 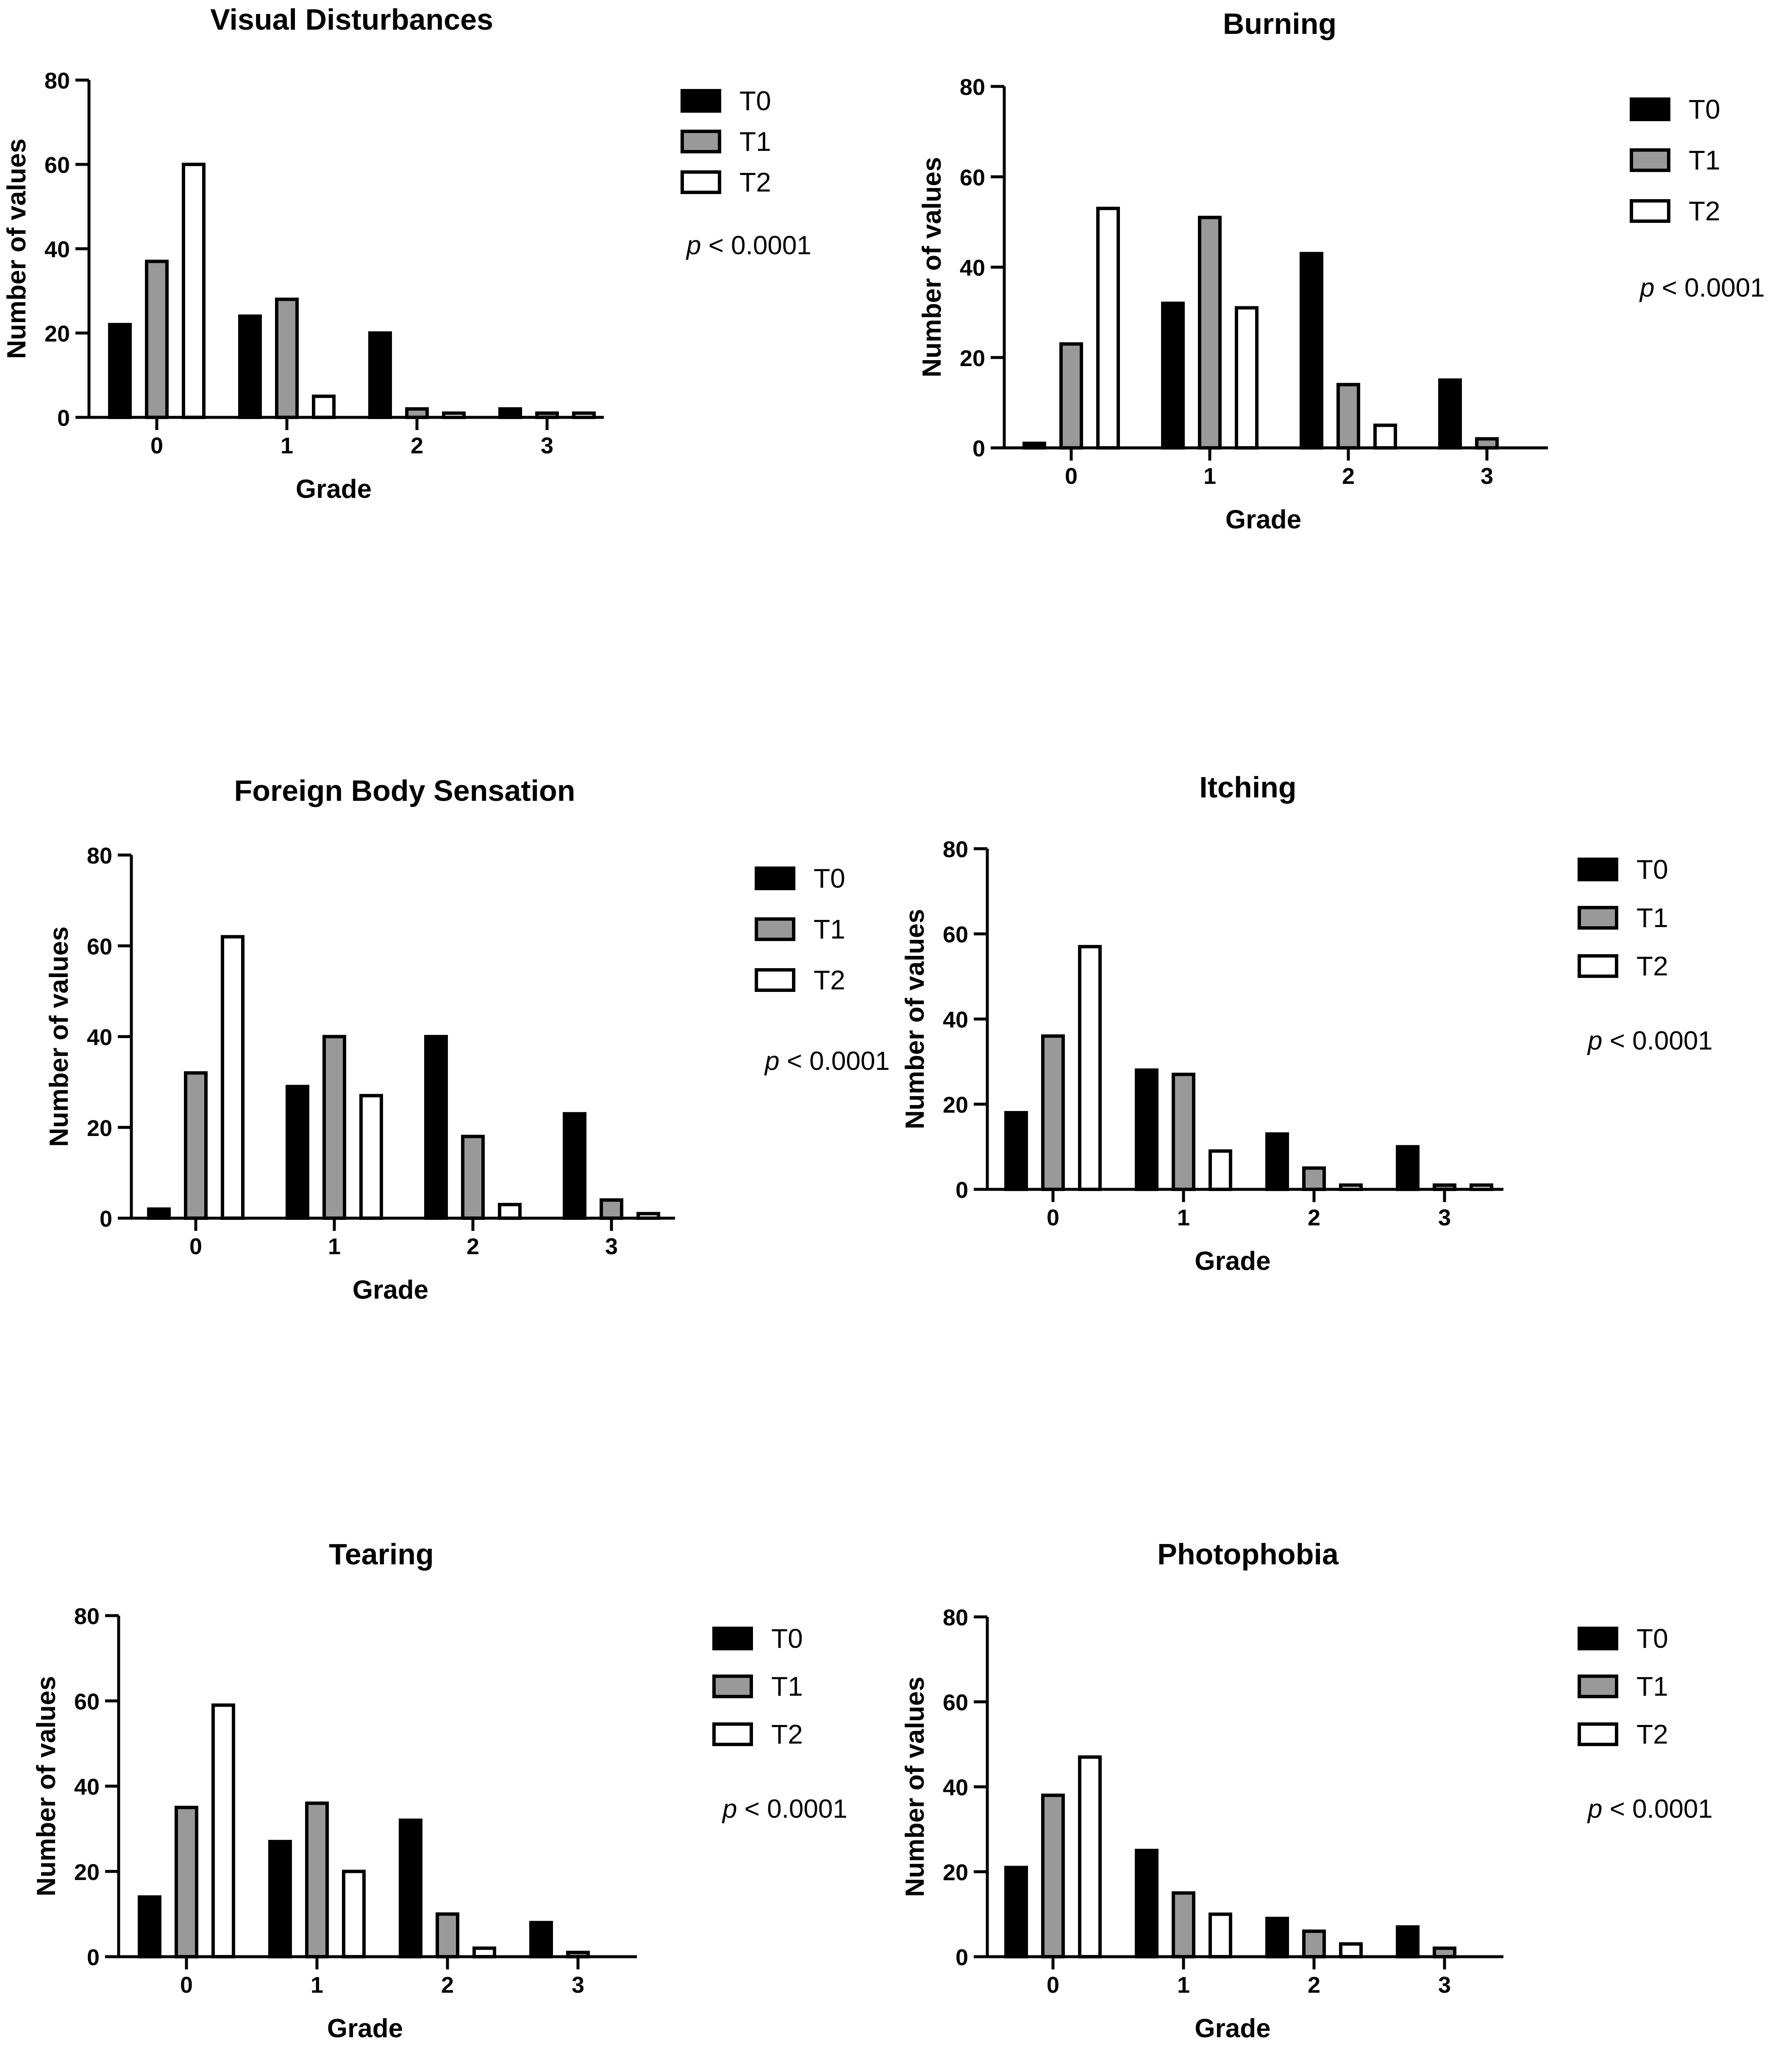 I want to click on chart-title: Tearing, so click(x=381, y=1554).